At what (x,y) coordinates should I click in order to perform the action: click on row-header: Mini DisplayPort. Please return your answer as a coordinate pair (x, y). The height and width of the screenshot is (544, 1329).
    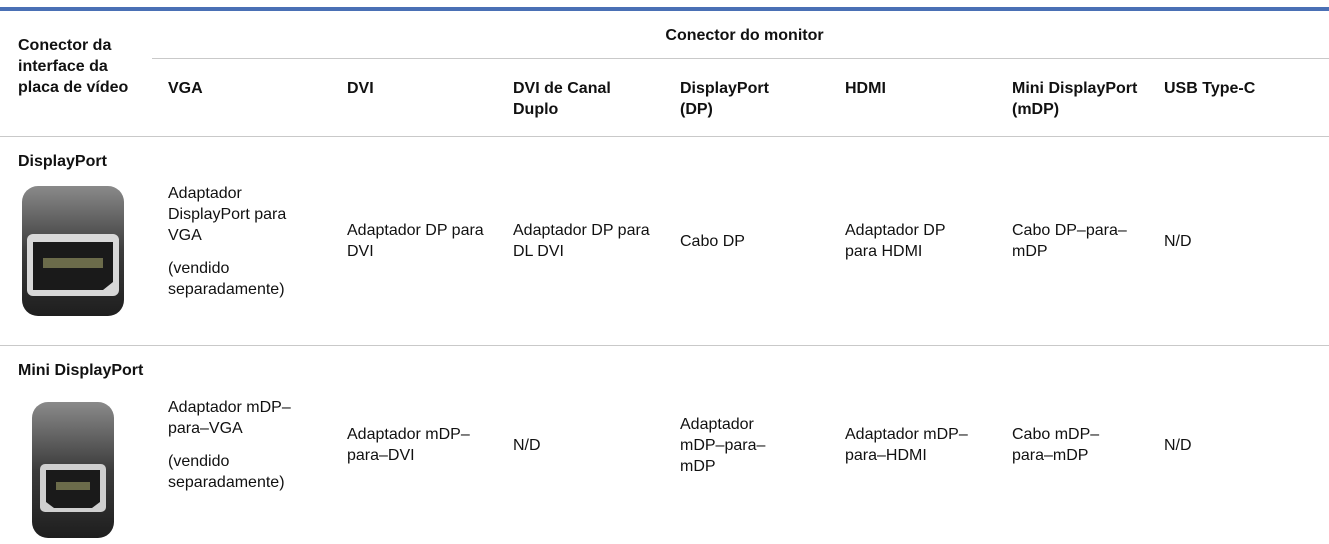
    Looking at the image, I should click on (81, 370).